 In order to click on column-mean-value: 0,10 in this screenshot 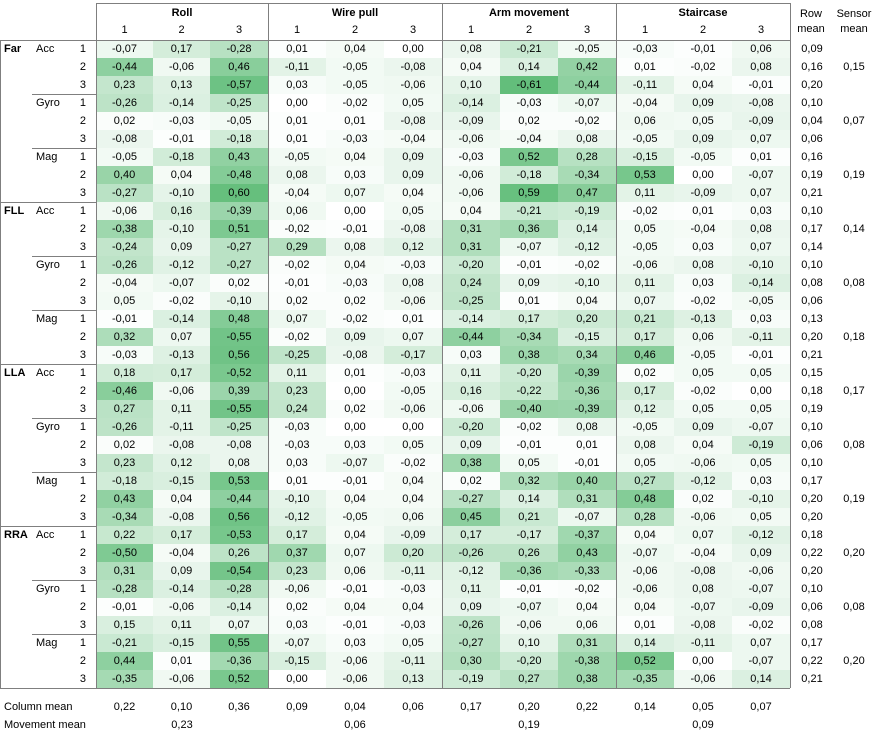, I will do `click(181, 707)`.